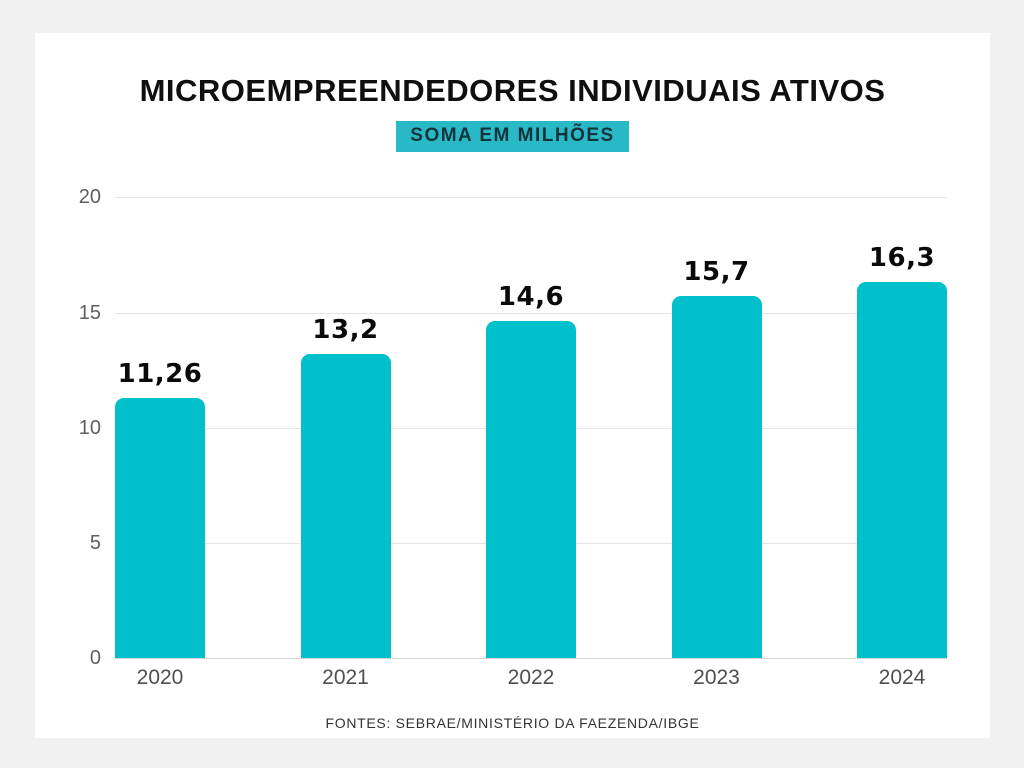  I want to click on bar: 16,3, so click(902, 451).